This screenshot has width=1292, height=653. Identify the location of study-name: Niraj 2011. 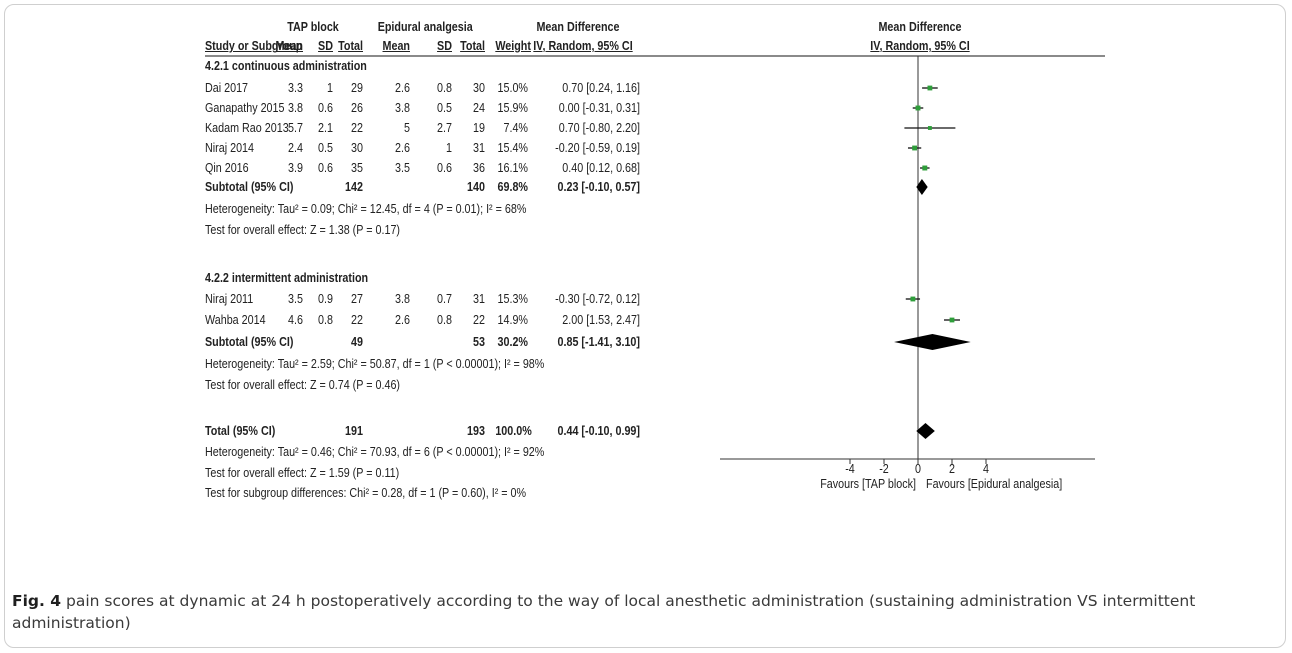
(229, 299).